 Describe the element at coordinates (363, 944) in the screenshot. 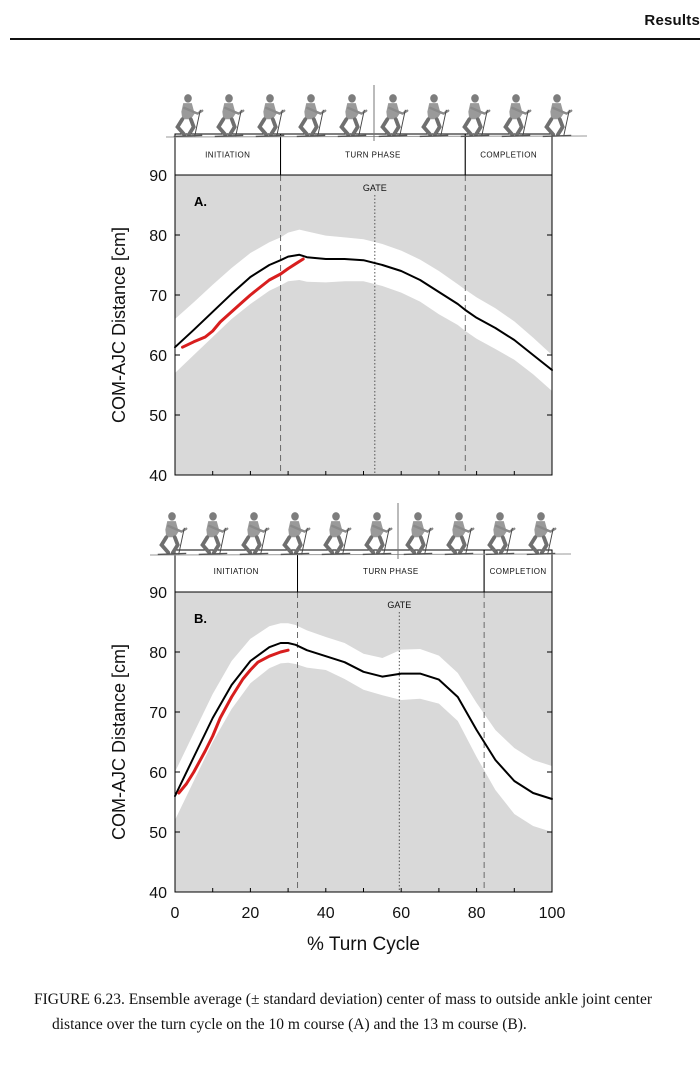

I see `x-axis-label: % Turn Cycle` at that location.